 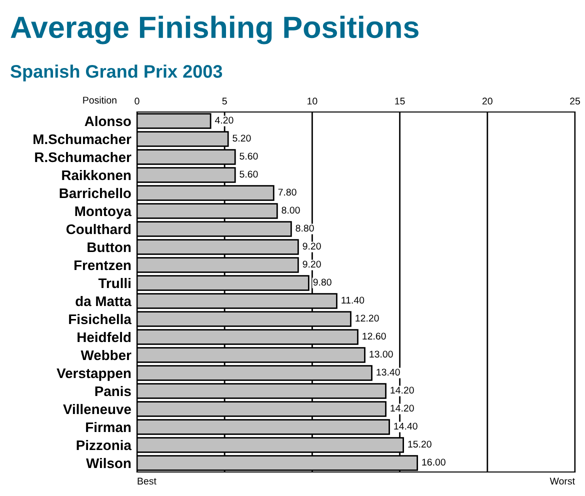 What do you see at coordinates (83, 157) in the screenshot?
I see `y-tick-label: R.Schumacher` at bounding box center [83, 157].